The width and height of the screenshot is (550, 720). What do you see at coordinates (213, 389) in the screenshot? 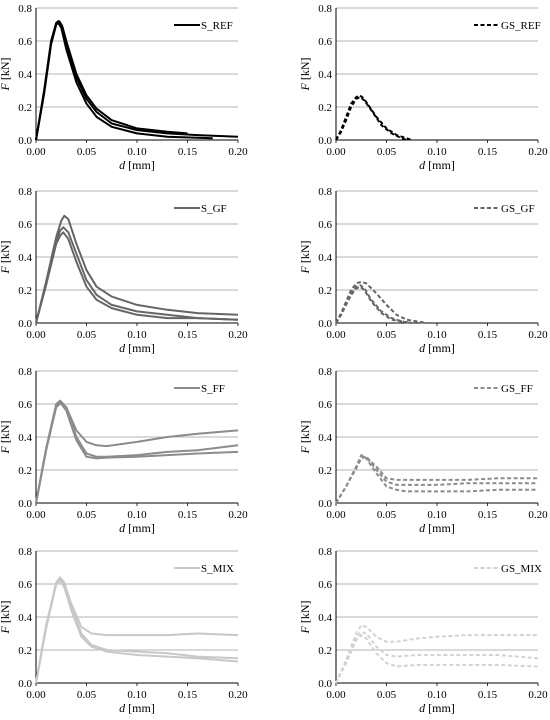
I see `legend-label: S_FF` at bounding box center [213, 389].